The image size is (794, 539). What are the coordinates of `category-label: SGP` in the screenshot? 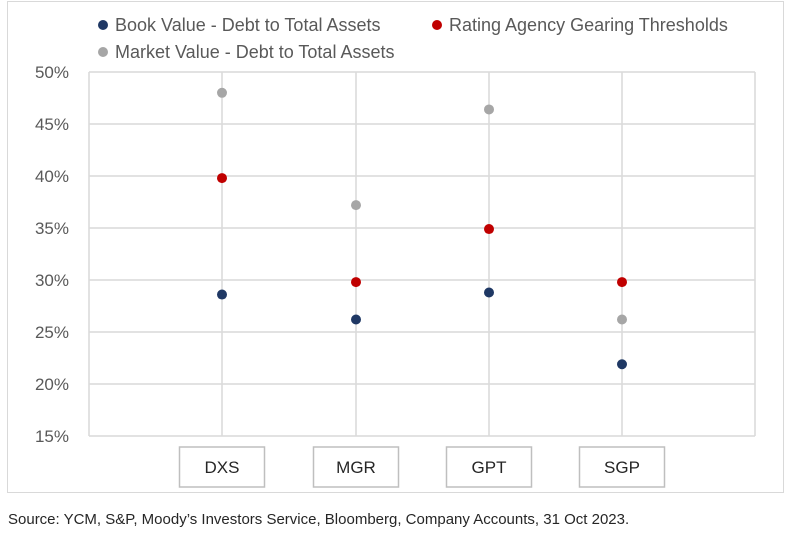 It's located at (622, 467).